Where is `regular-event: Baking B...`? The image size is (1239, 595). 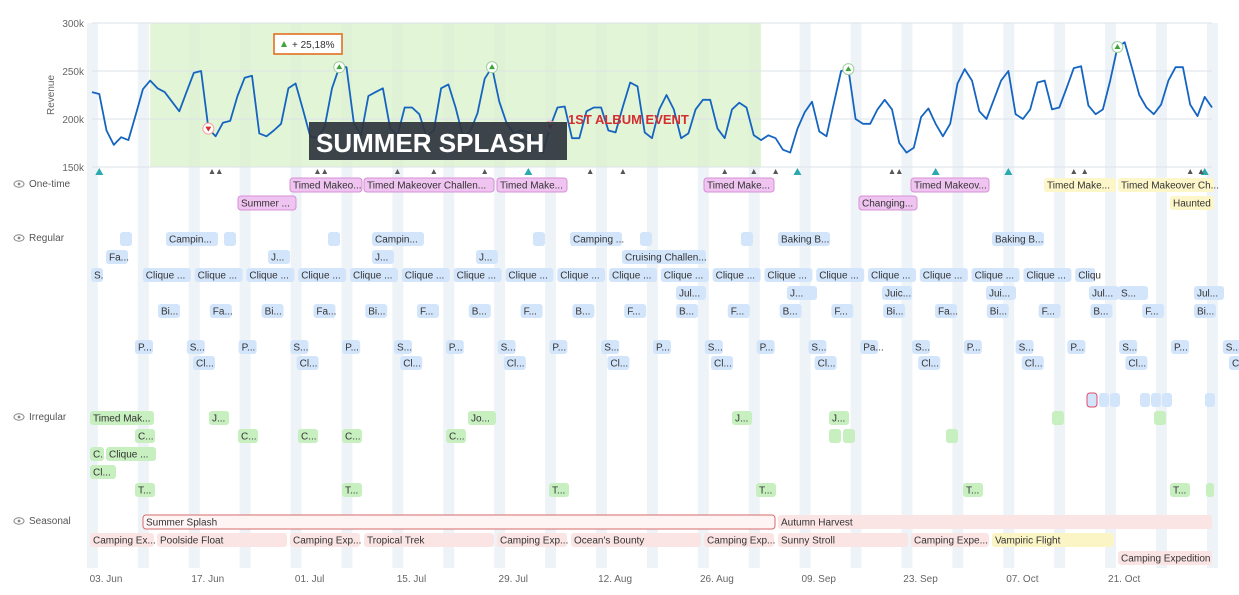
regular-event: Baking B... is located at coordinates (1018, 239).